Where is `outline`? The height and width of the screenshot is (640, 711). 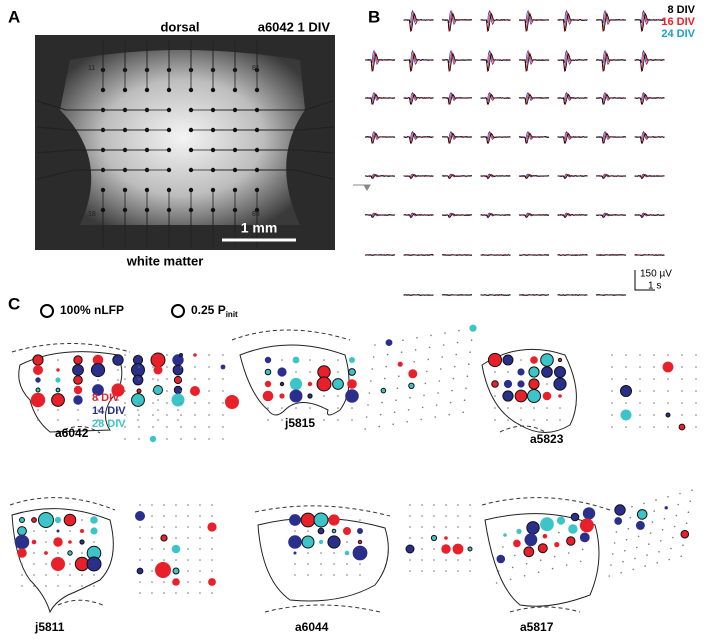 outline is located at coordinates (62, 504).